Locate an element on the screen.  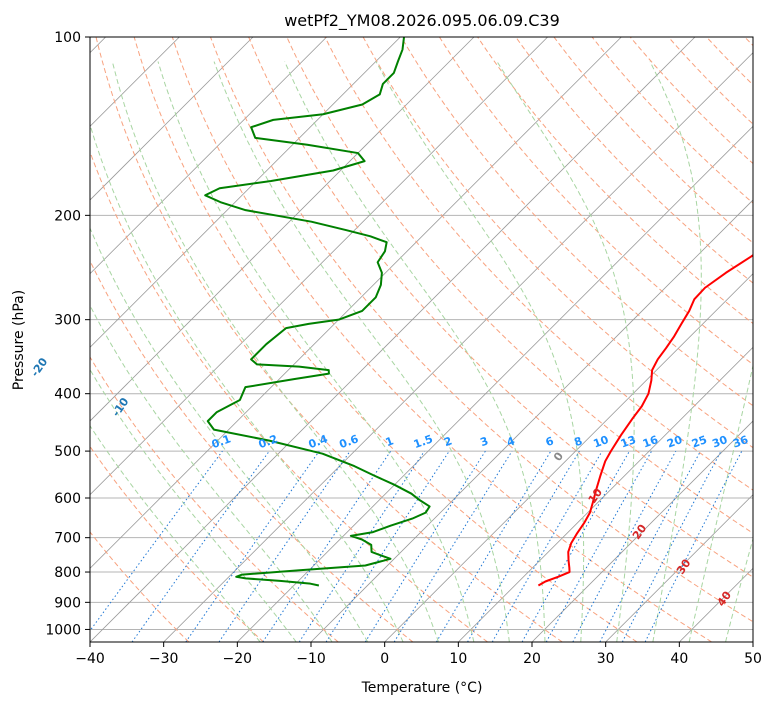
mixing-ratio-label: 0.1 is located at coordinates (221, 441).